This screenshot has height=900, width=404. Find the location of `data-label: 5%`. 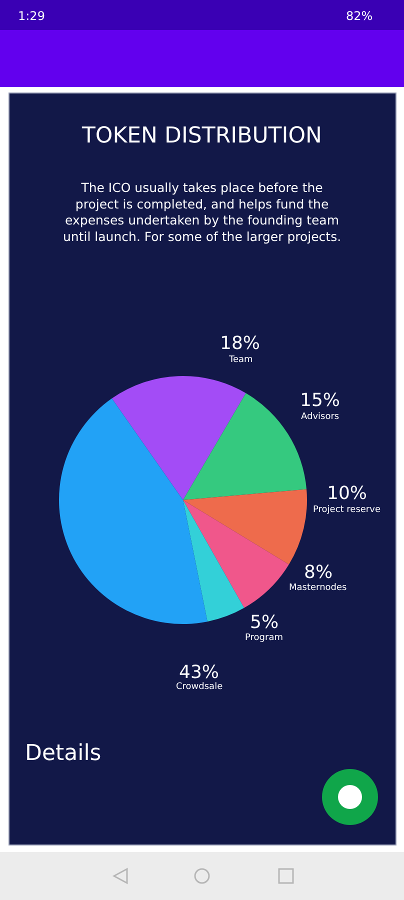

data-label: 5% is located at coordinates (264, 622).